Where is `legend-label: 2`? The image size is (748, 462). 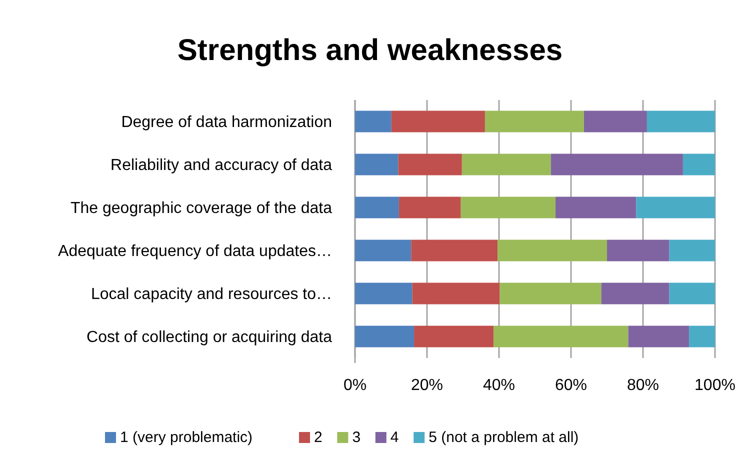 legend-label: 2 is located at coordinates (318, 437).